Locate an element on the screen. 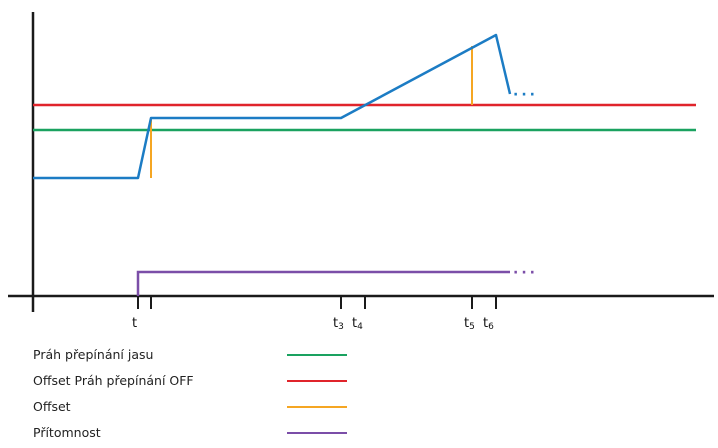 This screenshot has height=448, width=718. presence-continuation: ··· is located at coordinates (525, 273).